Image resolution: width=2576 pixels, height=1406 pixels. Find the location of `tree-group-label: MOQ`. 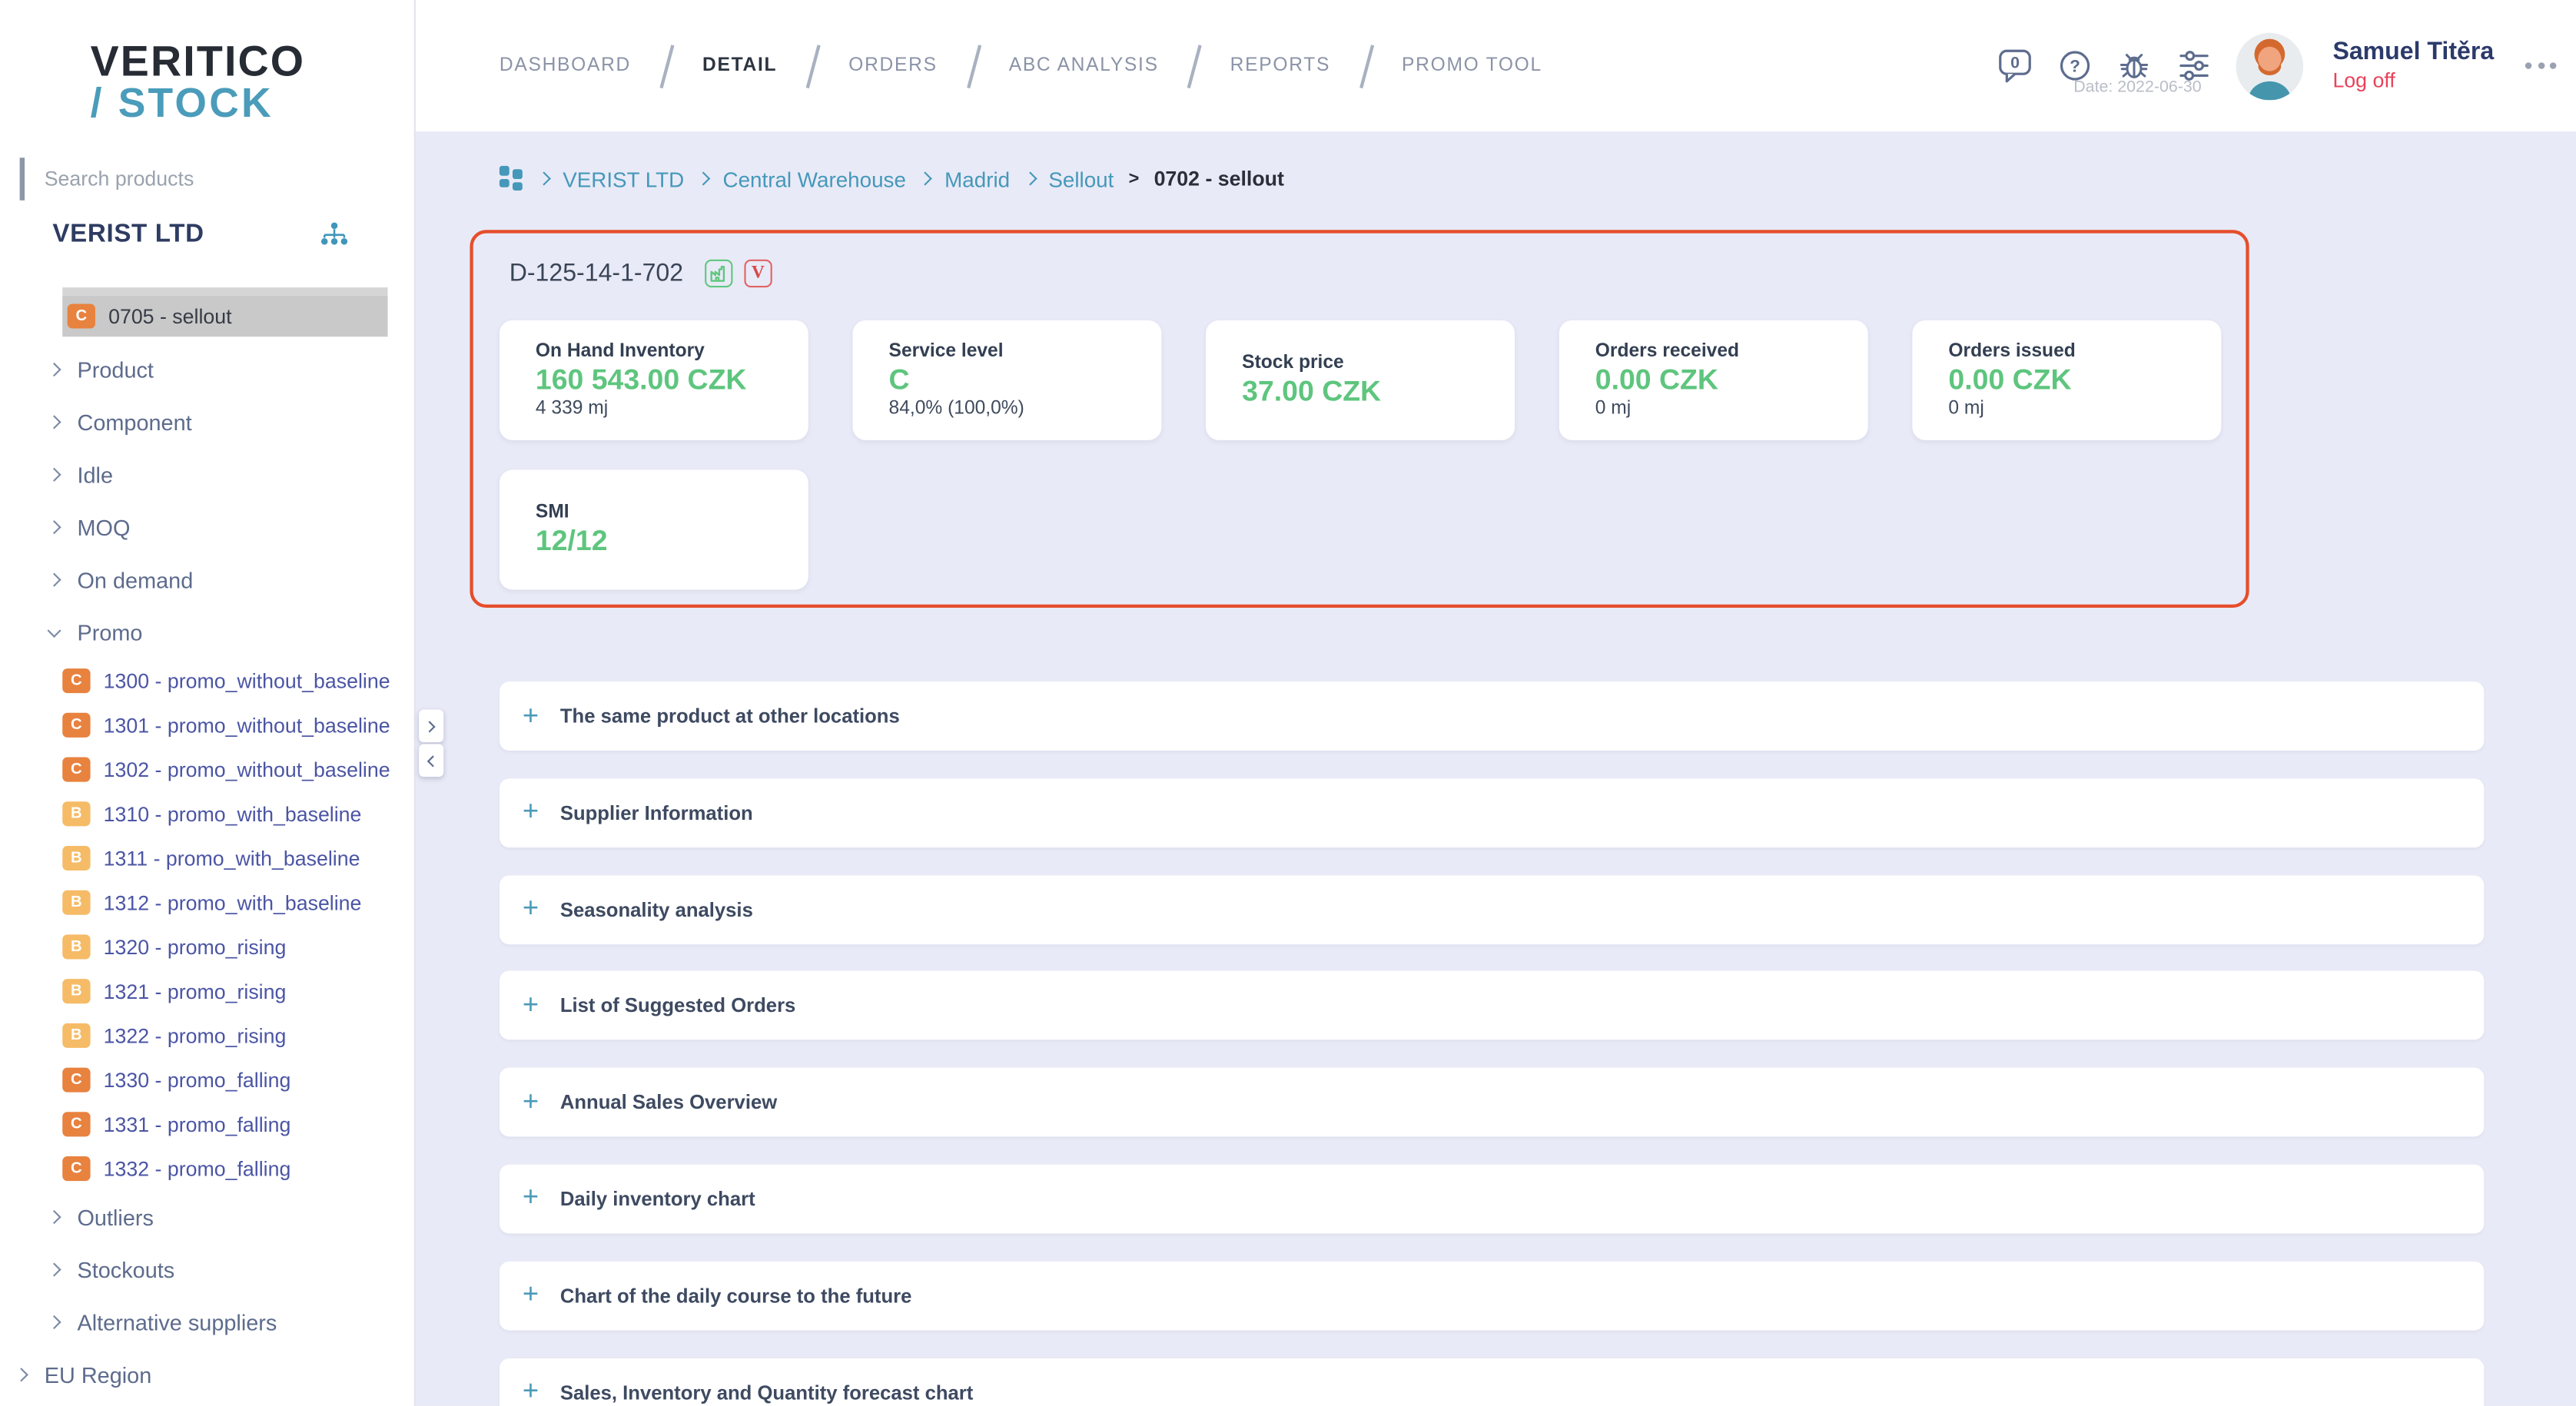

tree-group-label: MOQ is located at coordinates (104, 527).